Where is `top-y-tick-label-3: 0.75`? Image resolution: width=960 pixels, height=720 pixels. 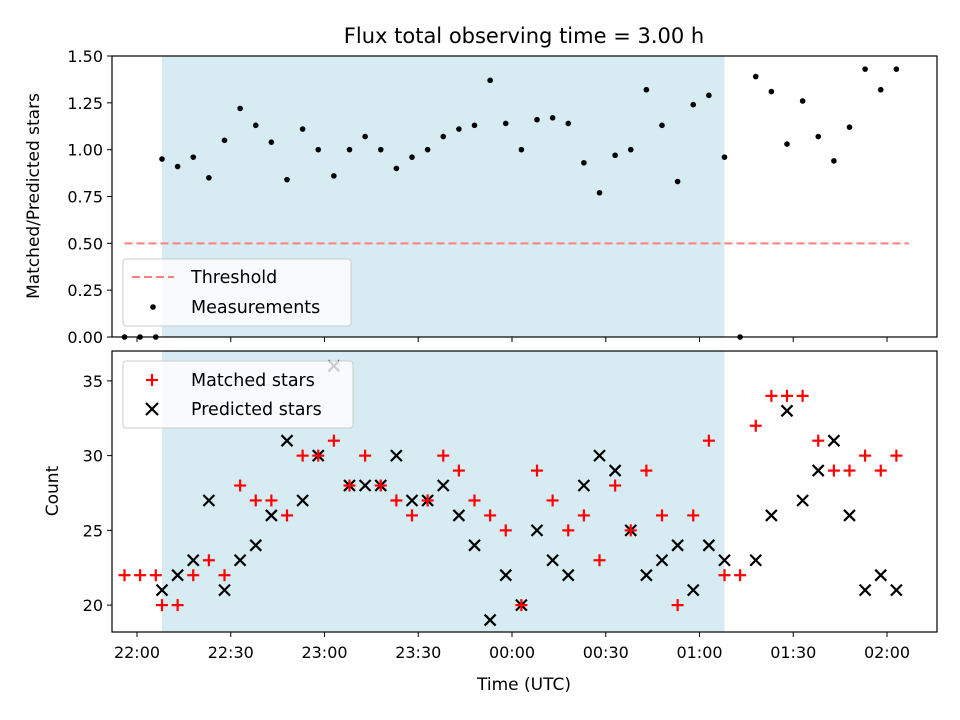
top-y-tick-label-3: 0.75 is located at coordinates (85, 197).